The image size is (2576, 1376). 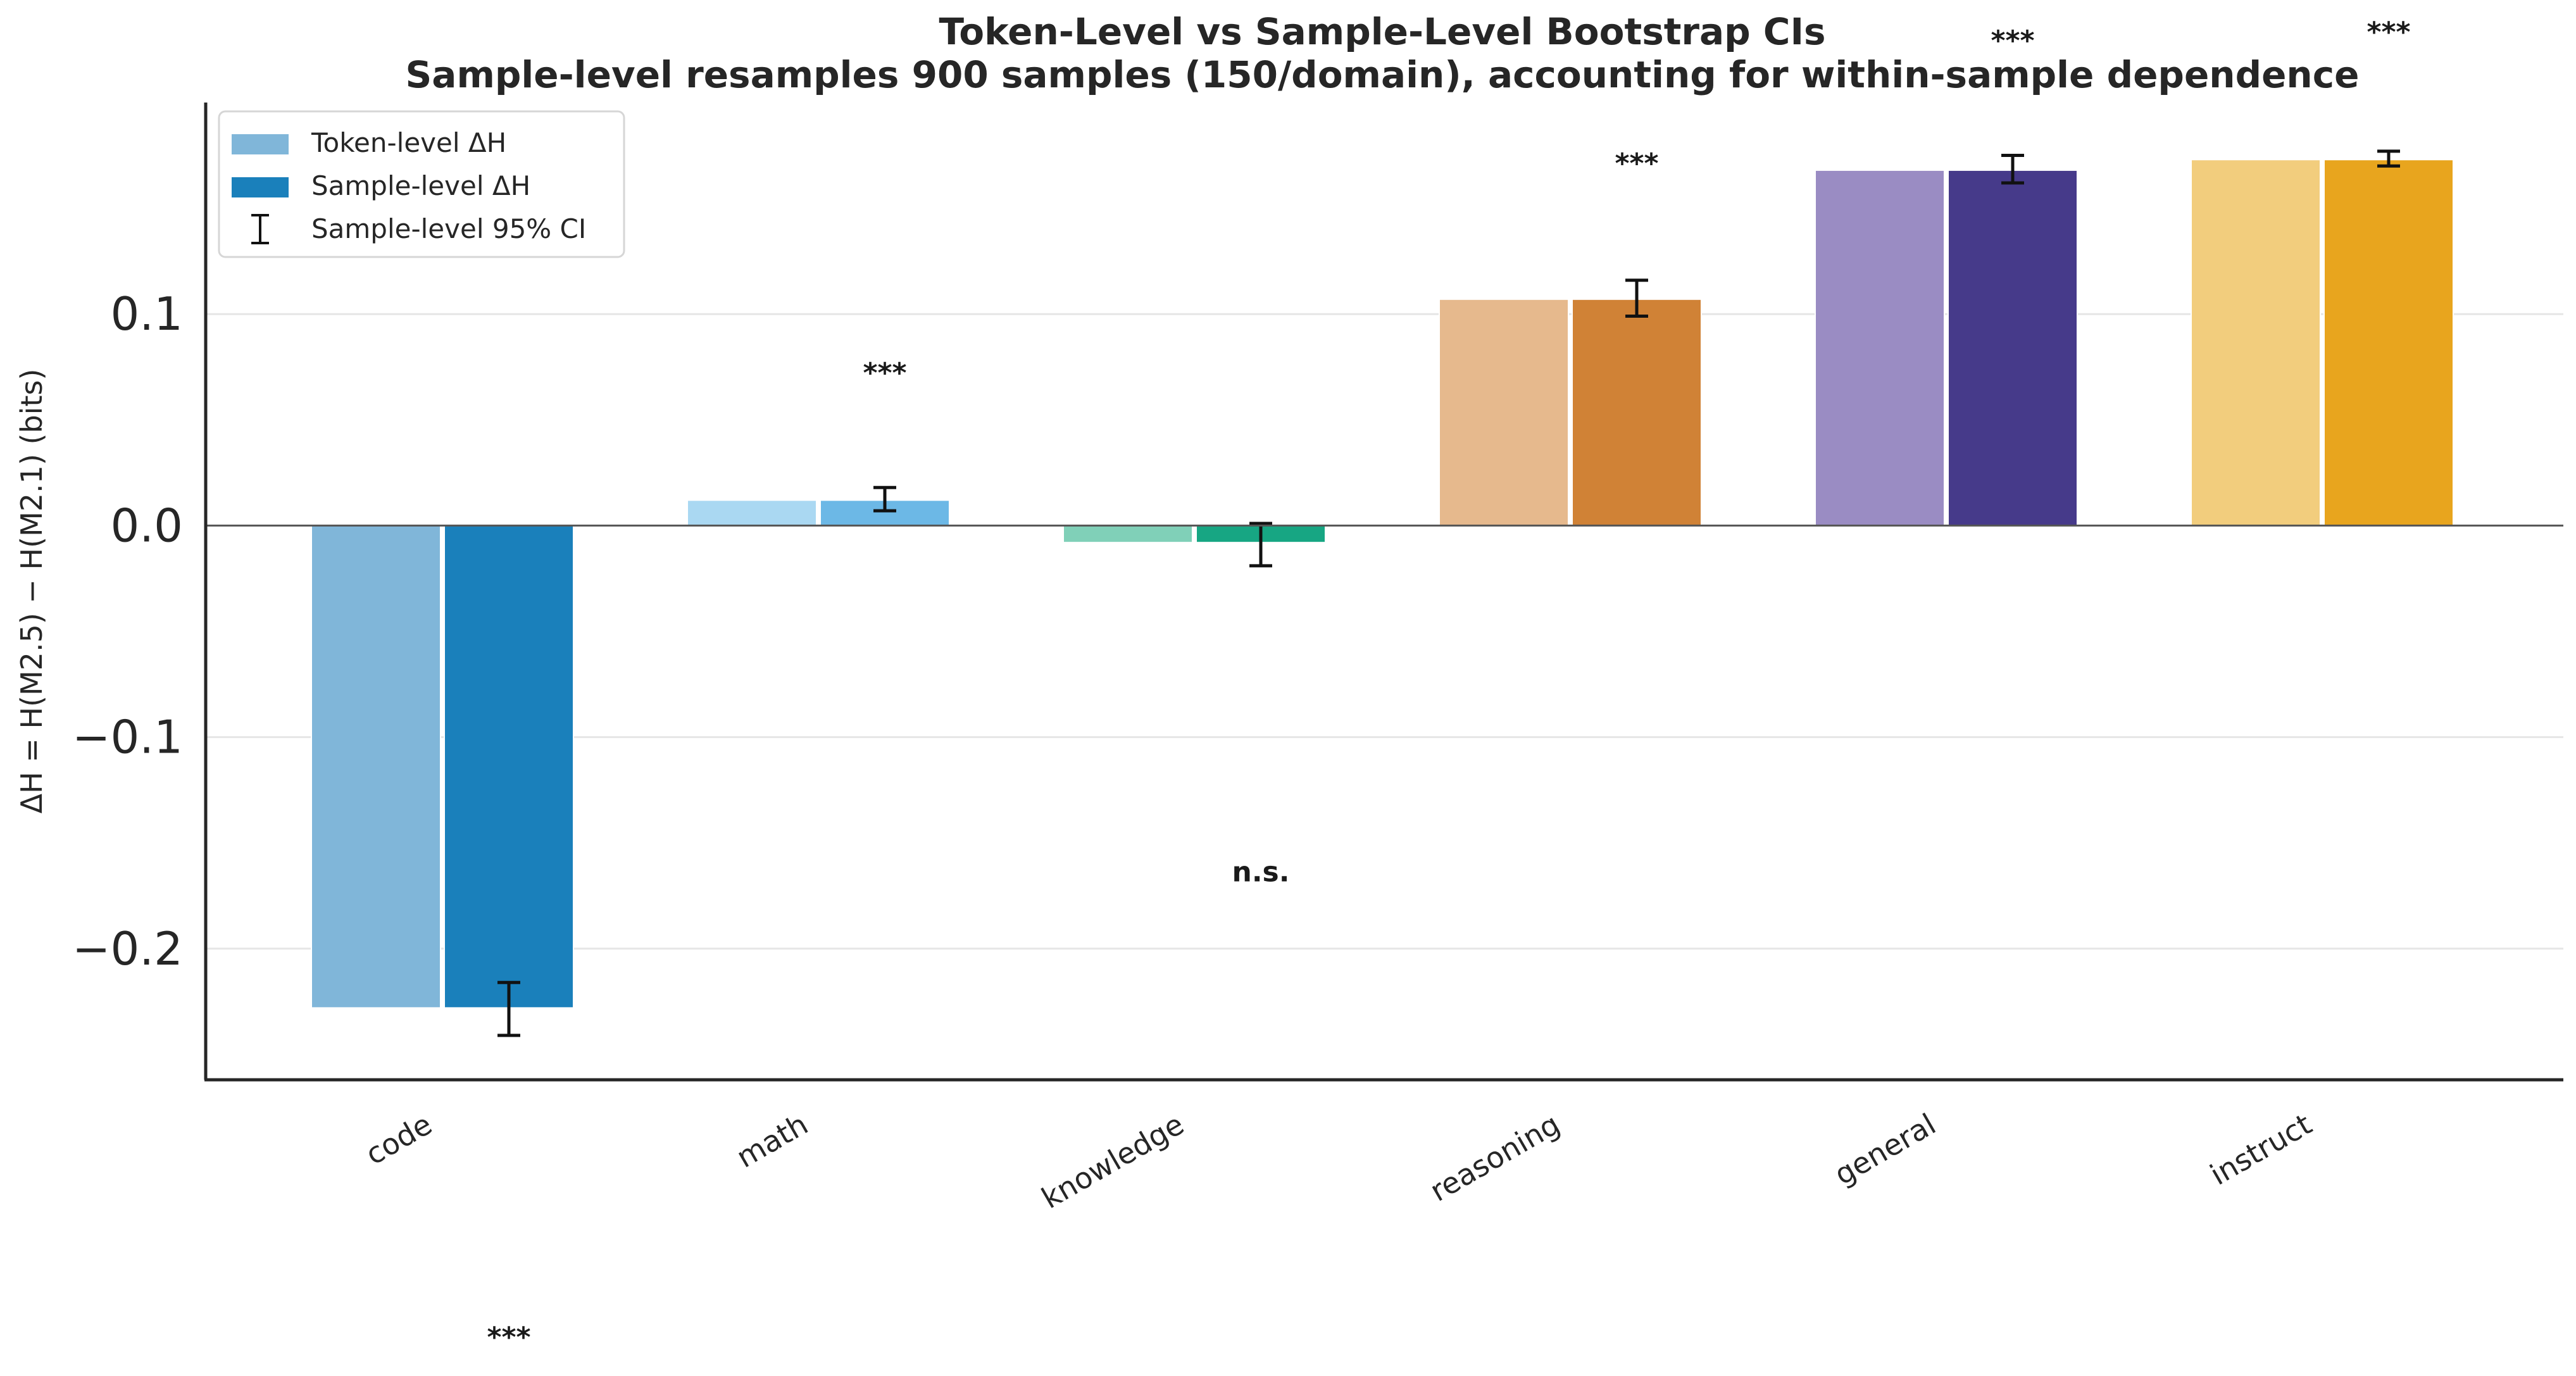 I want to click on ci-code, so click(x=508, y=1008).